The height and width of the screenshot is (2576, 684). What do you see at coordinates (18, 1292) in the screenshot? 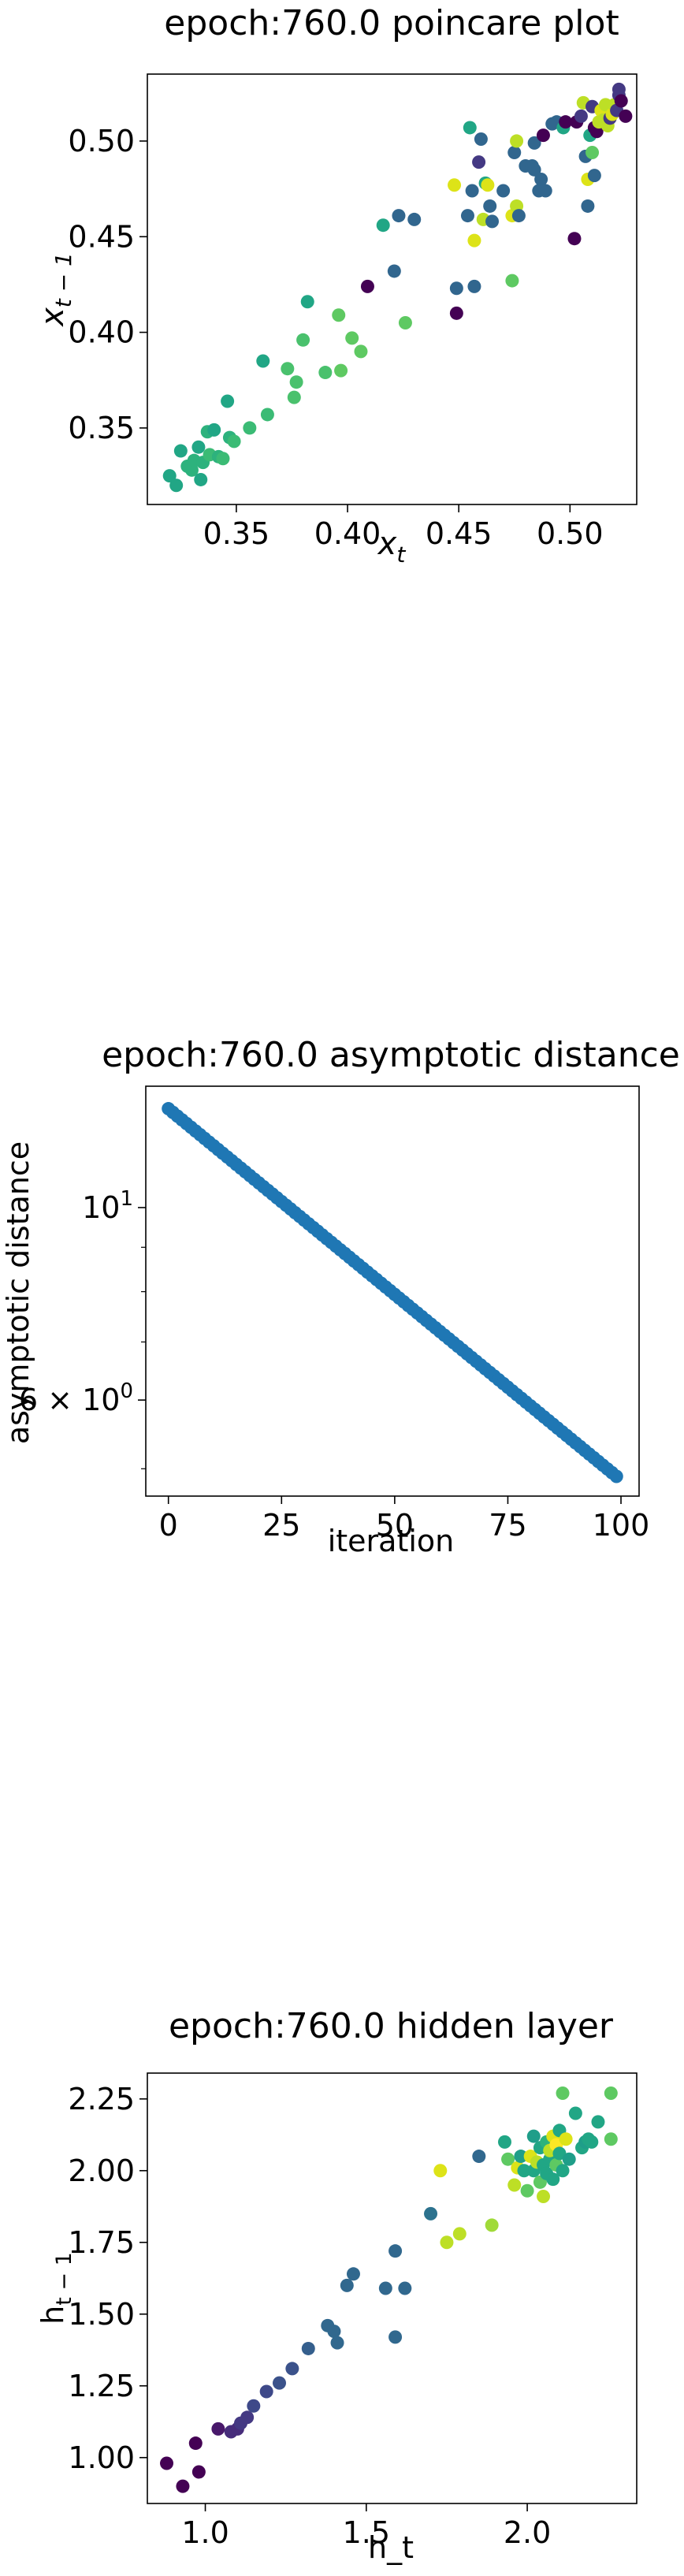
I see `y-axis-label: asymptotic distance` at bounding box center [18, 1292].